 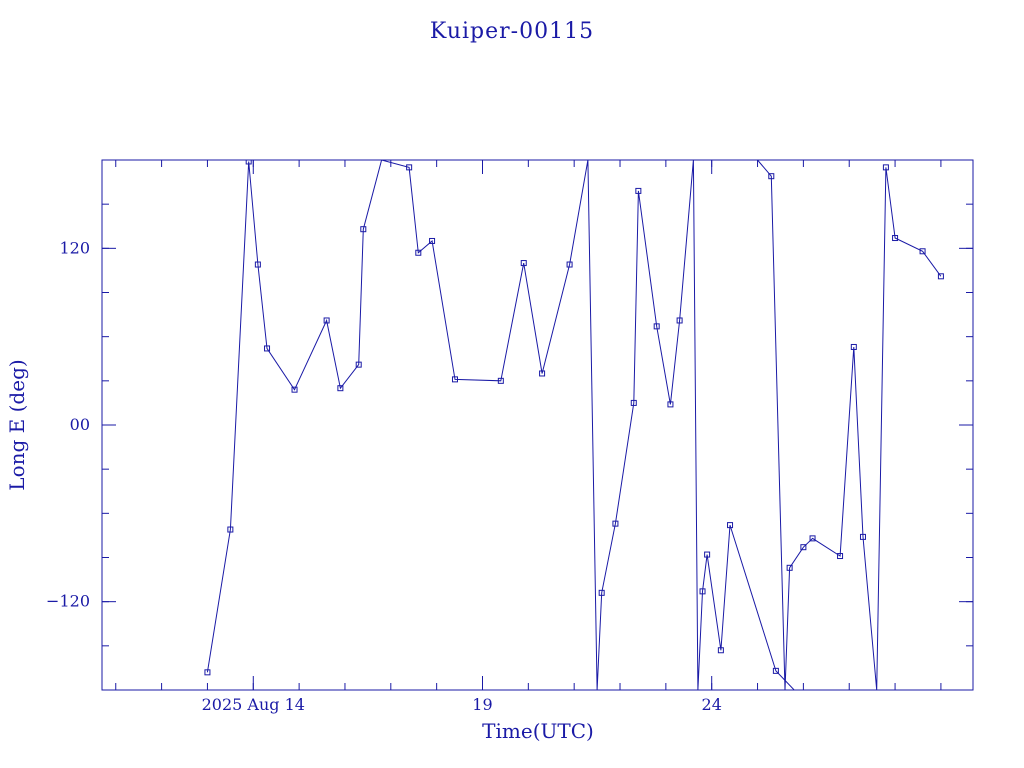 I want to click on x-tick-label: 24, so click(x=712, y=704).